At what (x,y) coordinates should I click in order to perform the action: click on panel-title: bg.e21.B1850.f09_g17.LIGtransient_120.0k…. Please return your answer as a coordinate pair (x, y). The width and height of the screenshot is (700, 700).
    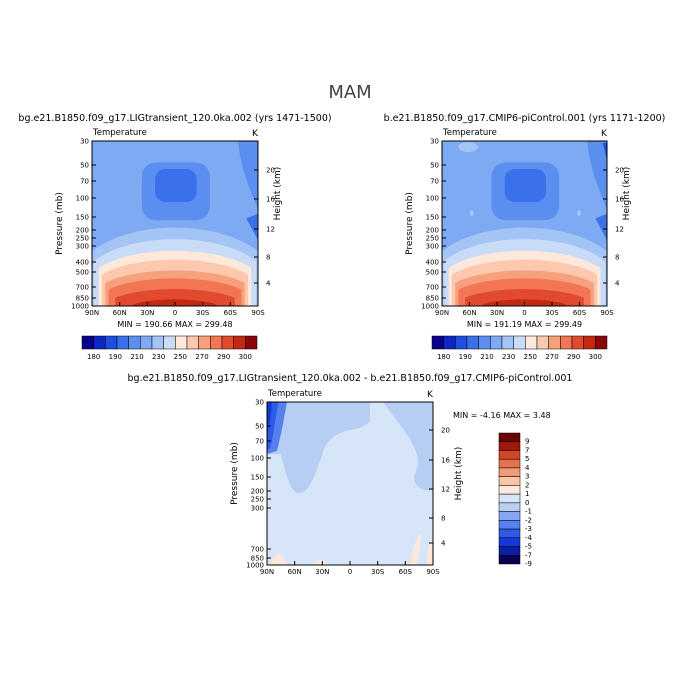
    Looking at the image, I should click on (350, 378).